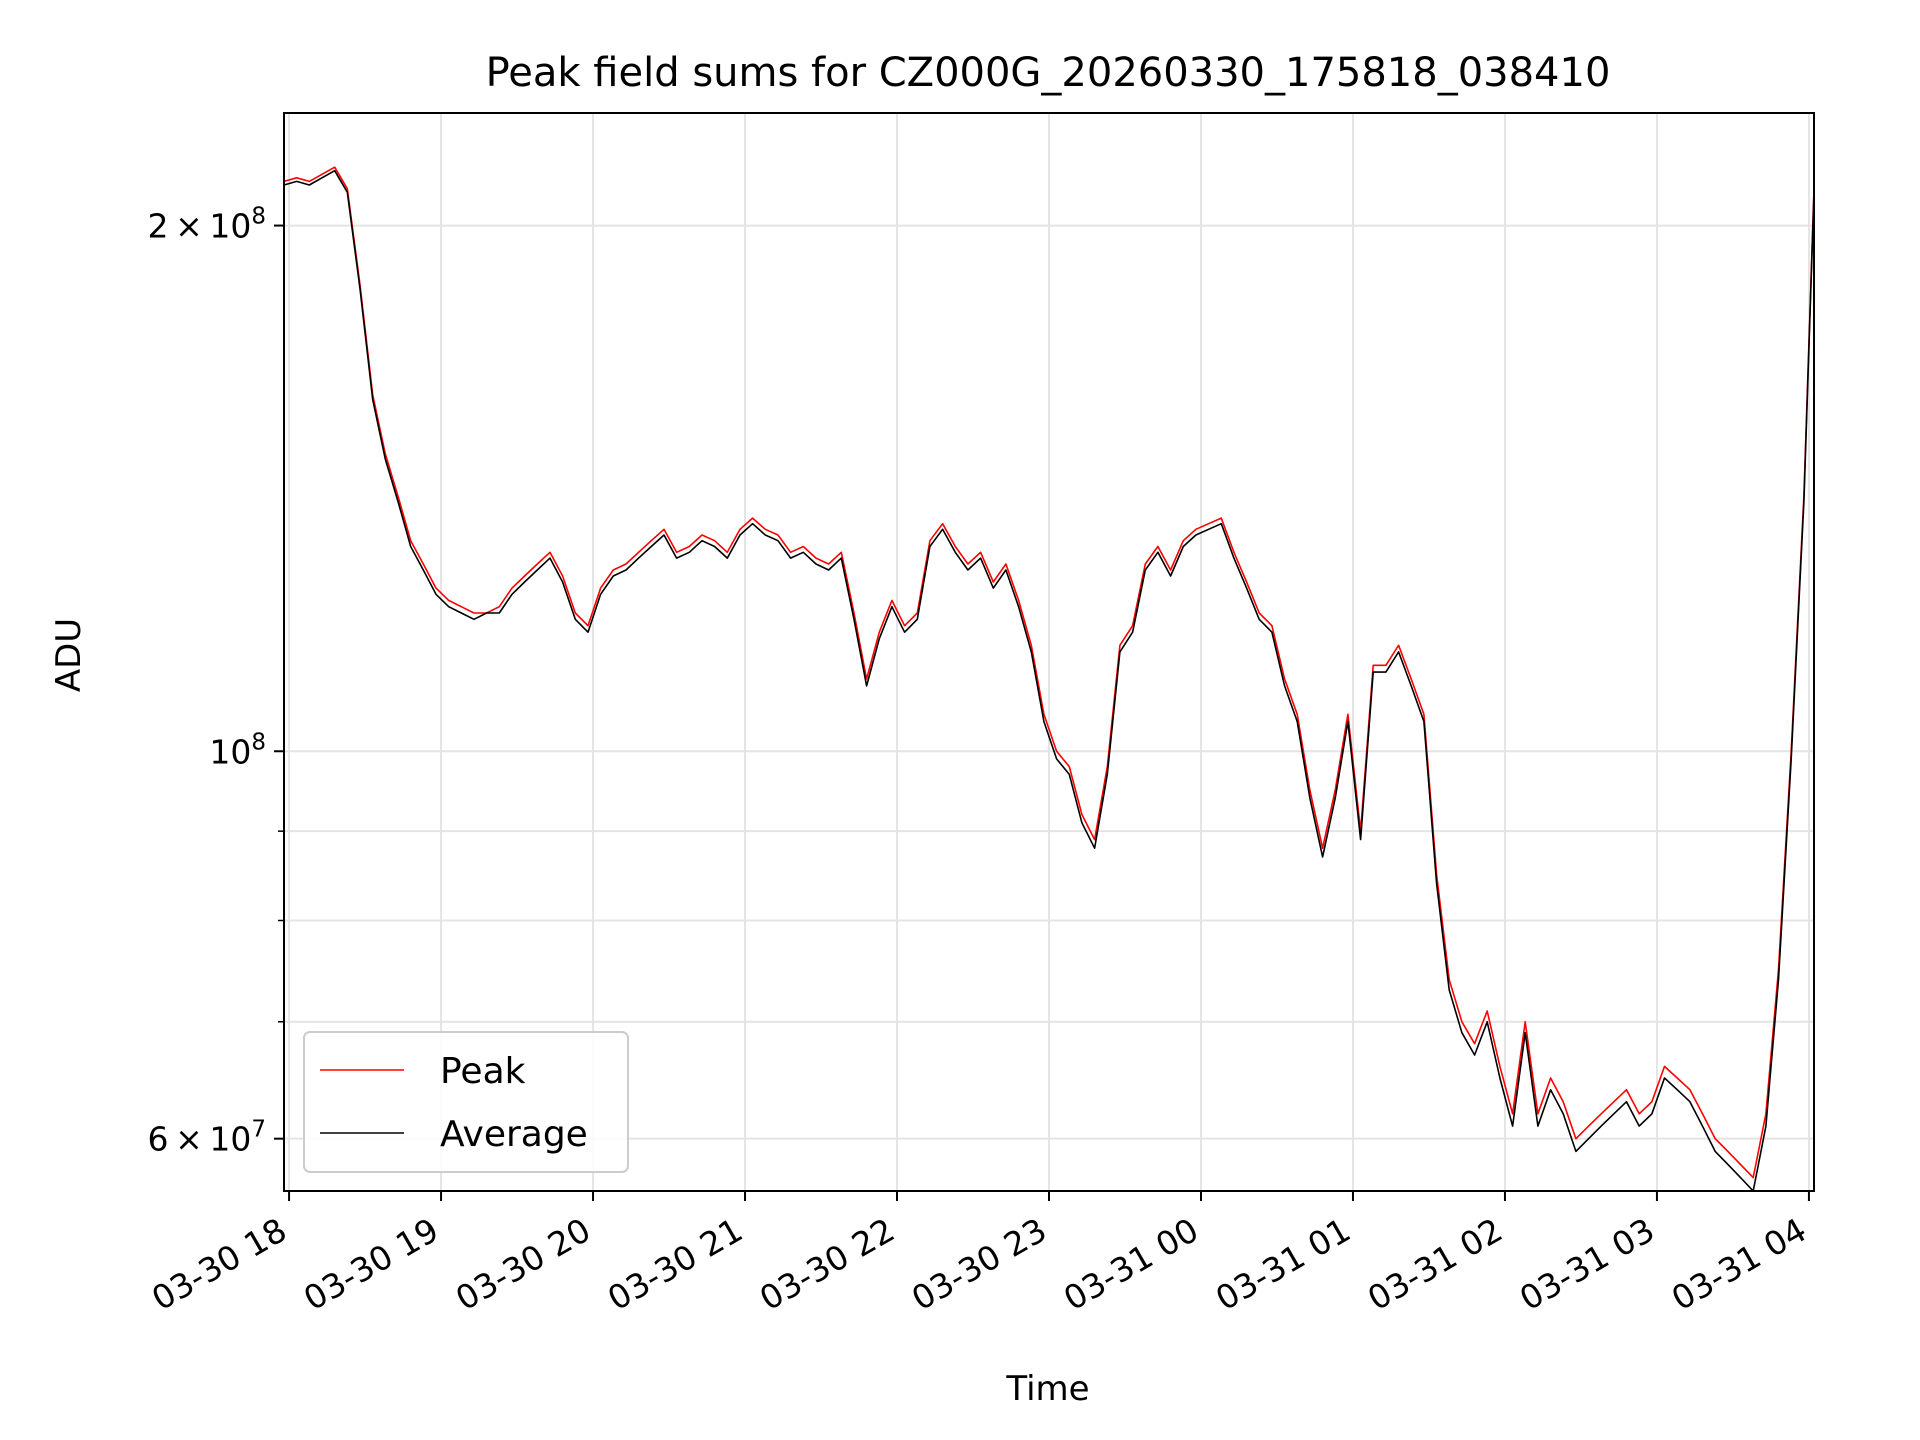 The image size is (1920, 1440). Describe the element at coordinates (69, 655) in the screenshot. I see `y-axis-title: ADU` at that location.